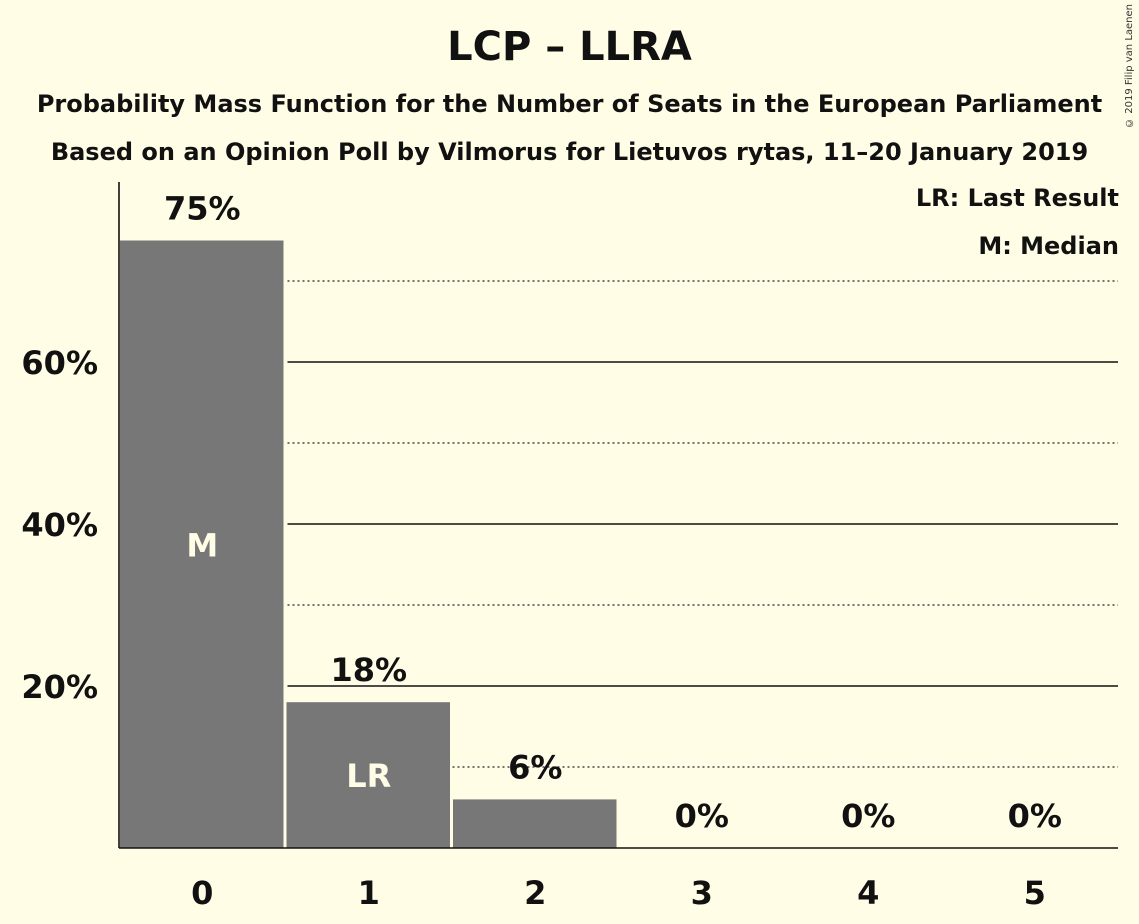 This screenshot has width=1139, height=924. I want to click on x-tick-label: 0, so click(202, 893).